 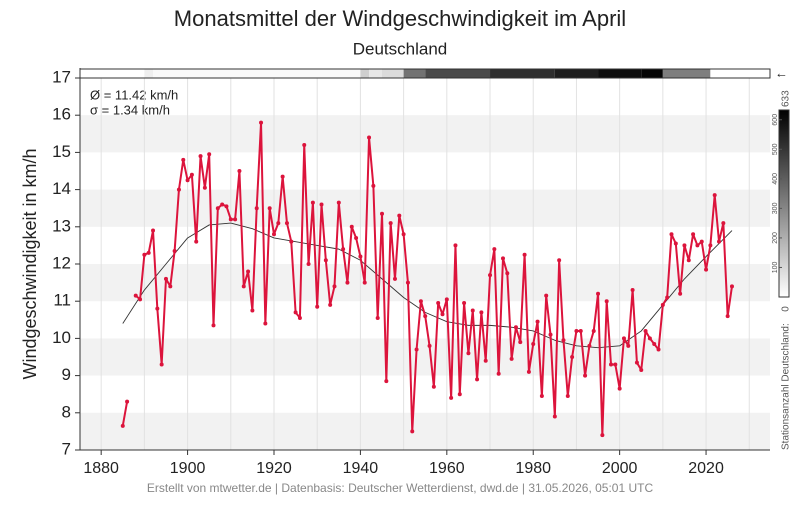 I want to click on station-bar-frame, so click(x=425, y=73).